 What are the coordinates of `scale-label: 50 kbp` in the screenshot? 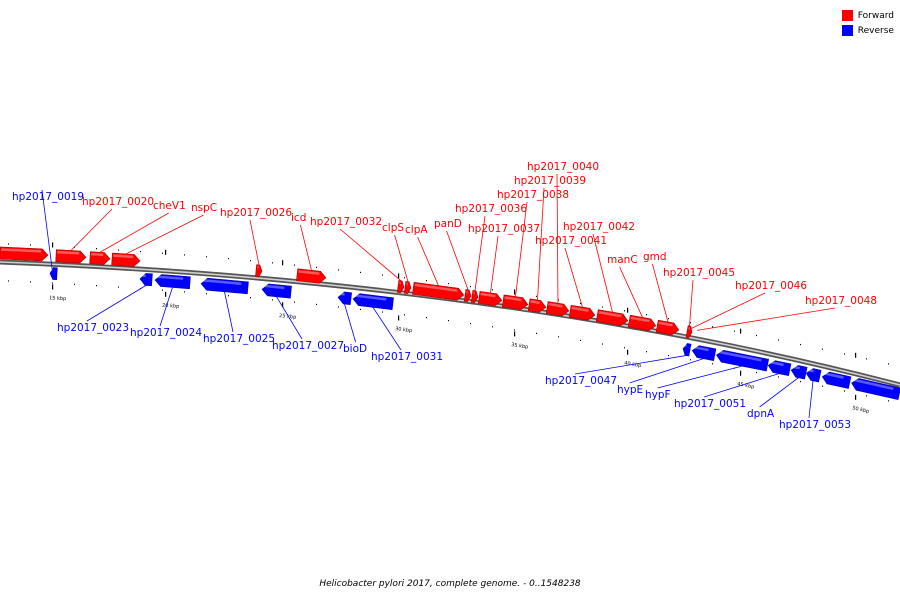 It's located at (861, 410).